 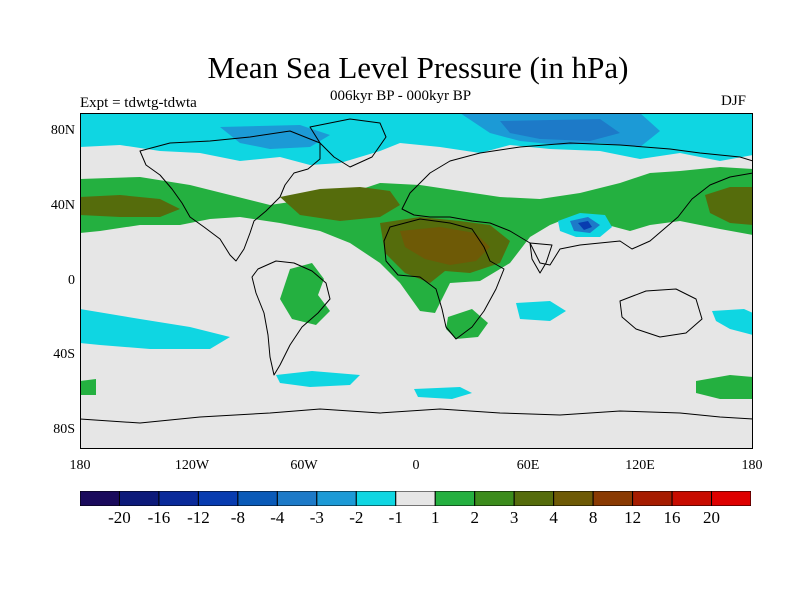 What do you see at coordinates (80, 465) in the screenshot?
I see `lon-tick-180w: 180` at bounding box center [80, 465].